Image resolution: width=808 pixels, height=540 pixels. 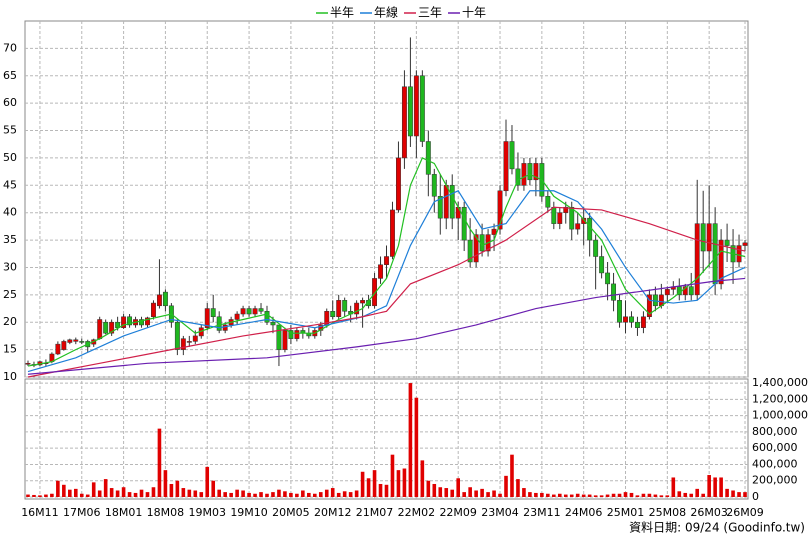 I want to click on y2-tick-label: 600,000, so click(x=775, y=447).